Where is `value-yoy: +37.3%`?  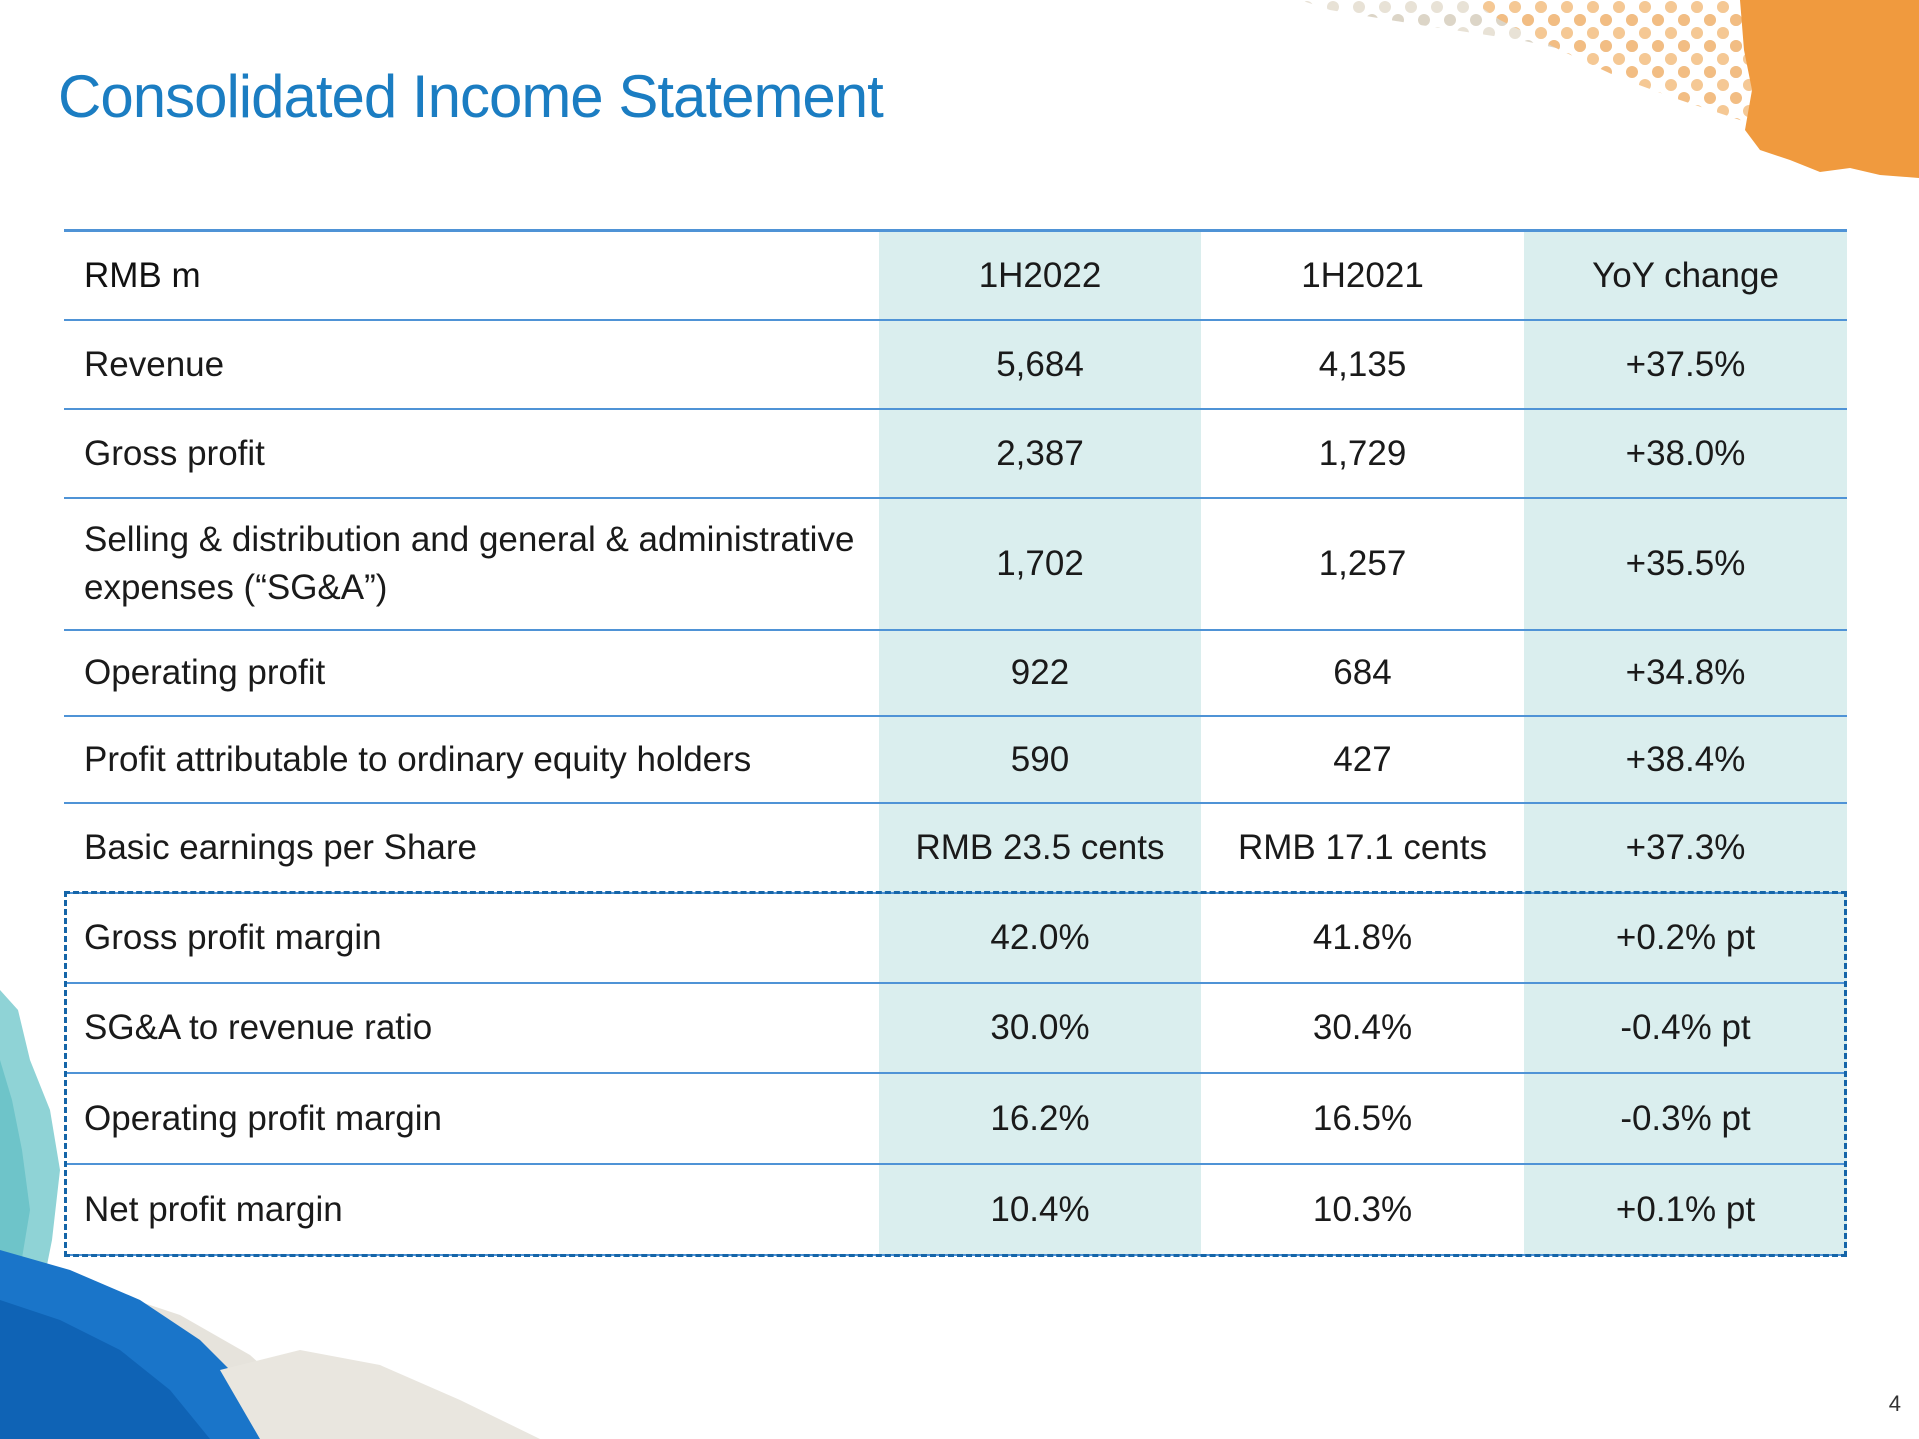 value-yoy: +37.3% is located at coordinates (1685, 848).